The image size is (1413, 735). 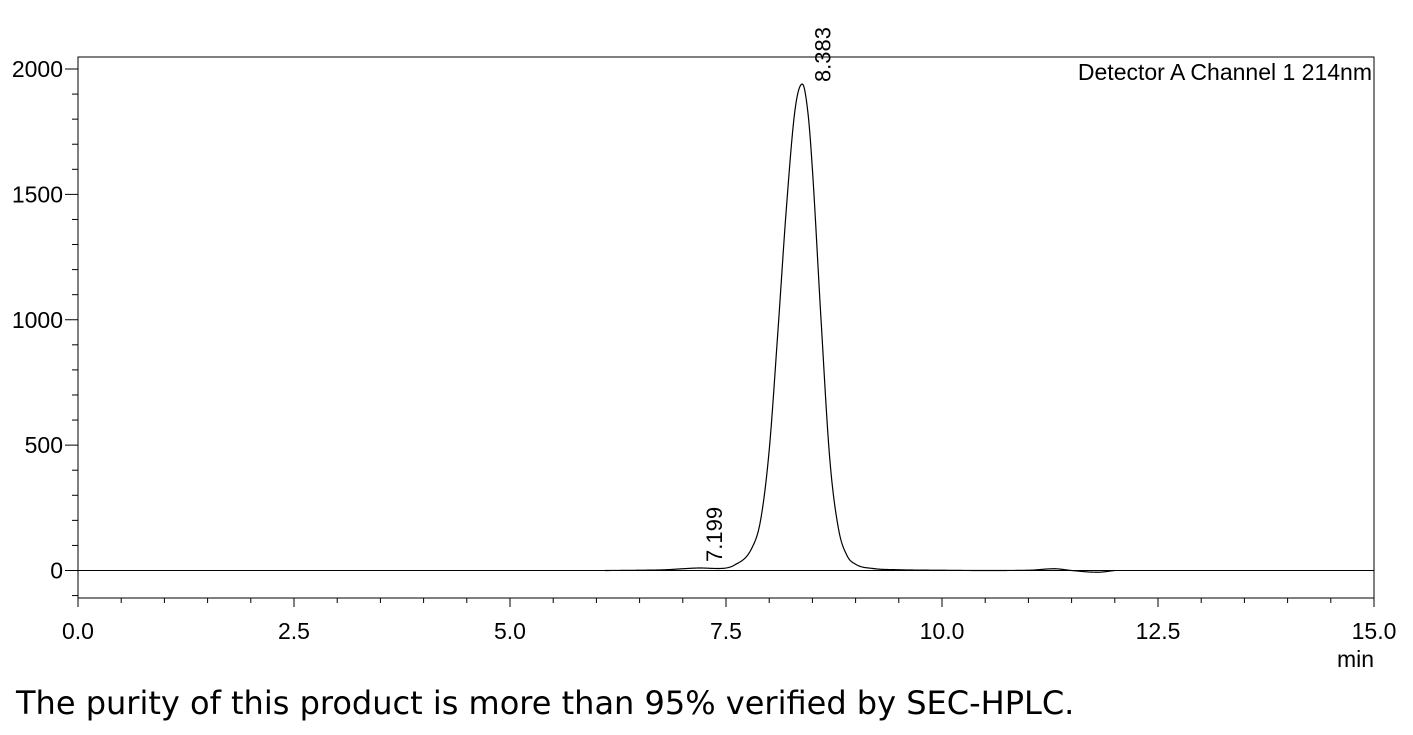 I want to click on y-tick-label: 500, so click(x=44, y=445).